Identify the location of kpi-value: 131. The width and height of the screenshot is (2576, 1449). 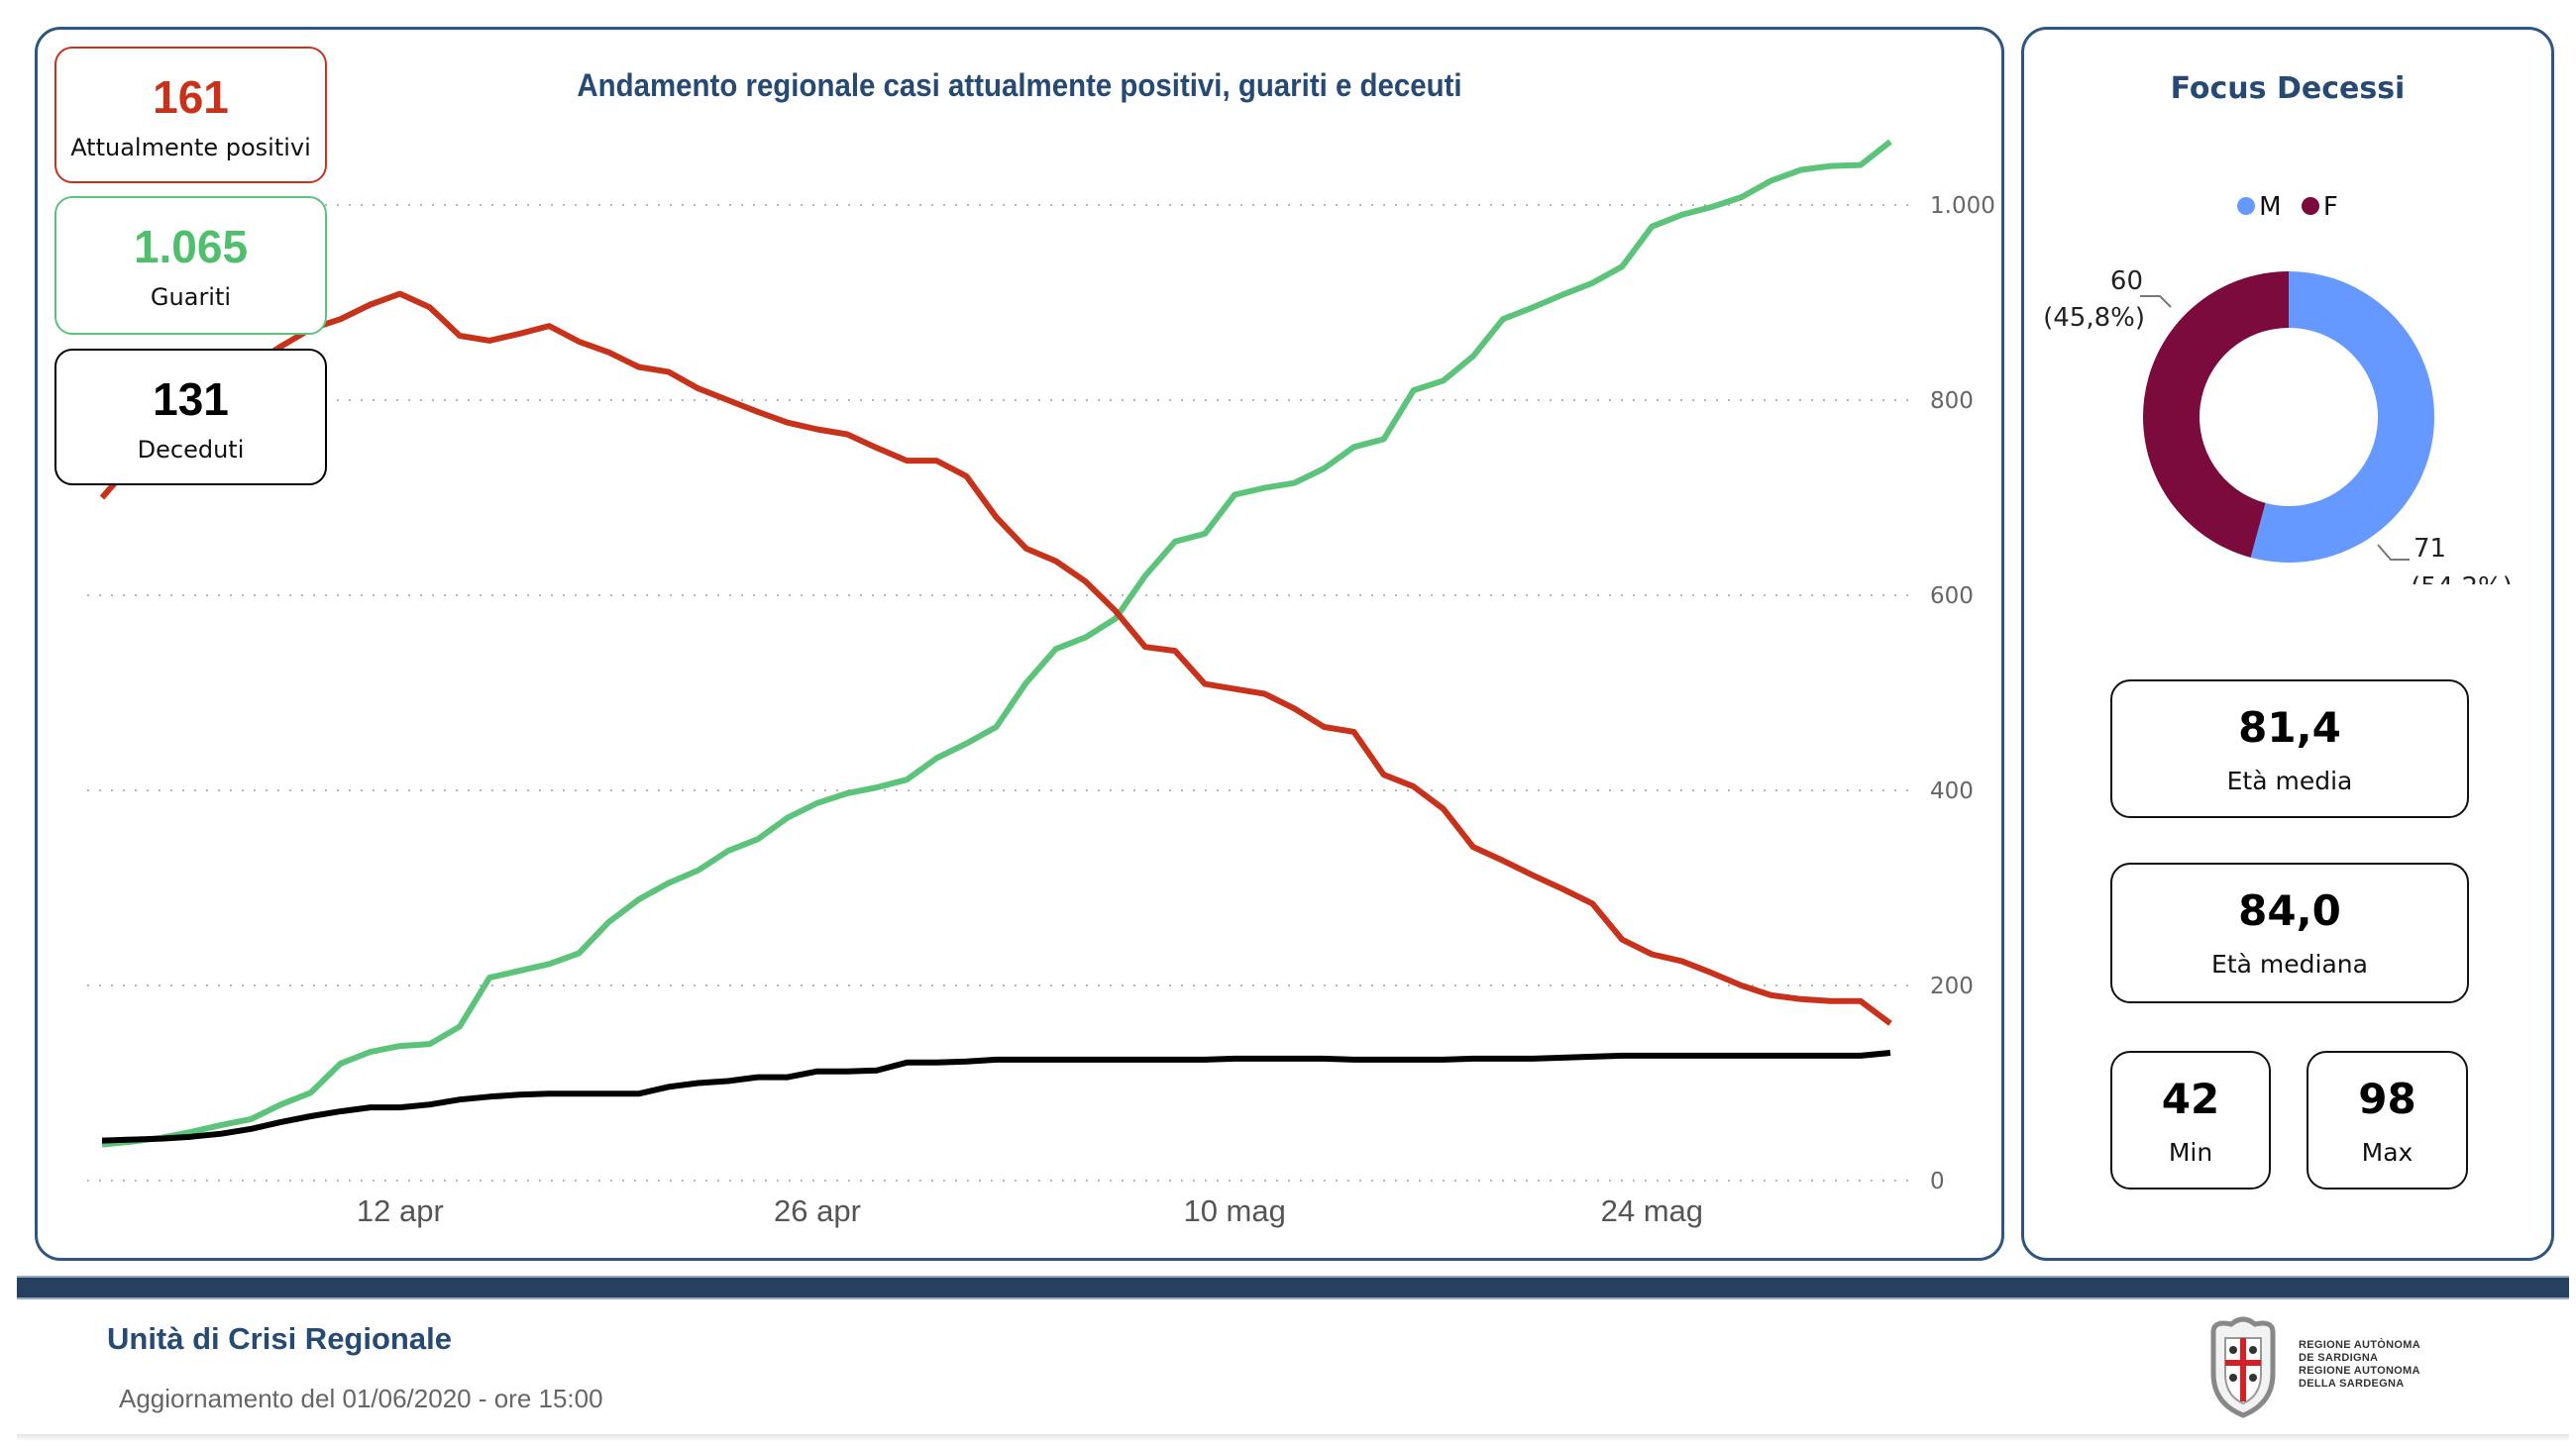
(191, 399).